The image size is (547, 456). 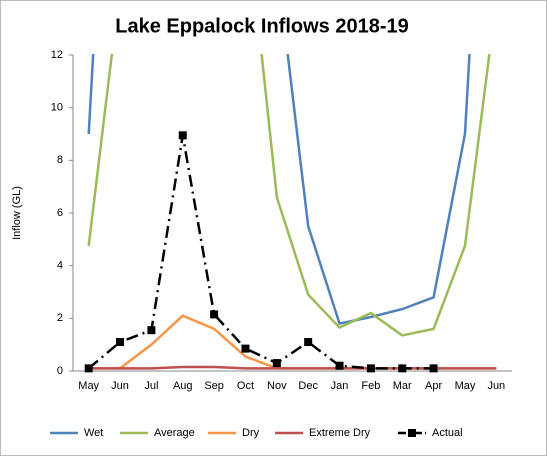 What do you see at coordinates (60, 266) in the screenshot?
I see `y-tick-label: 4` at bounding box center [60, 266].